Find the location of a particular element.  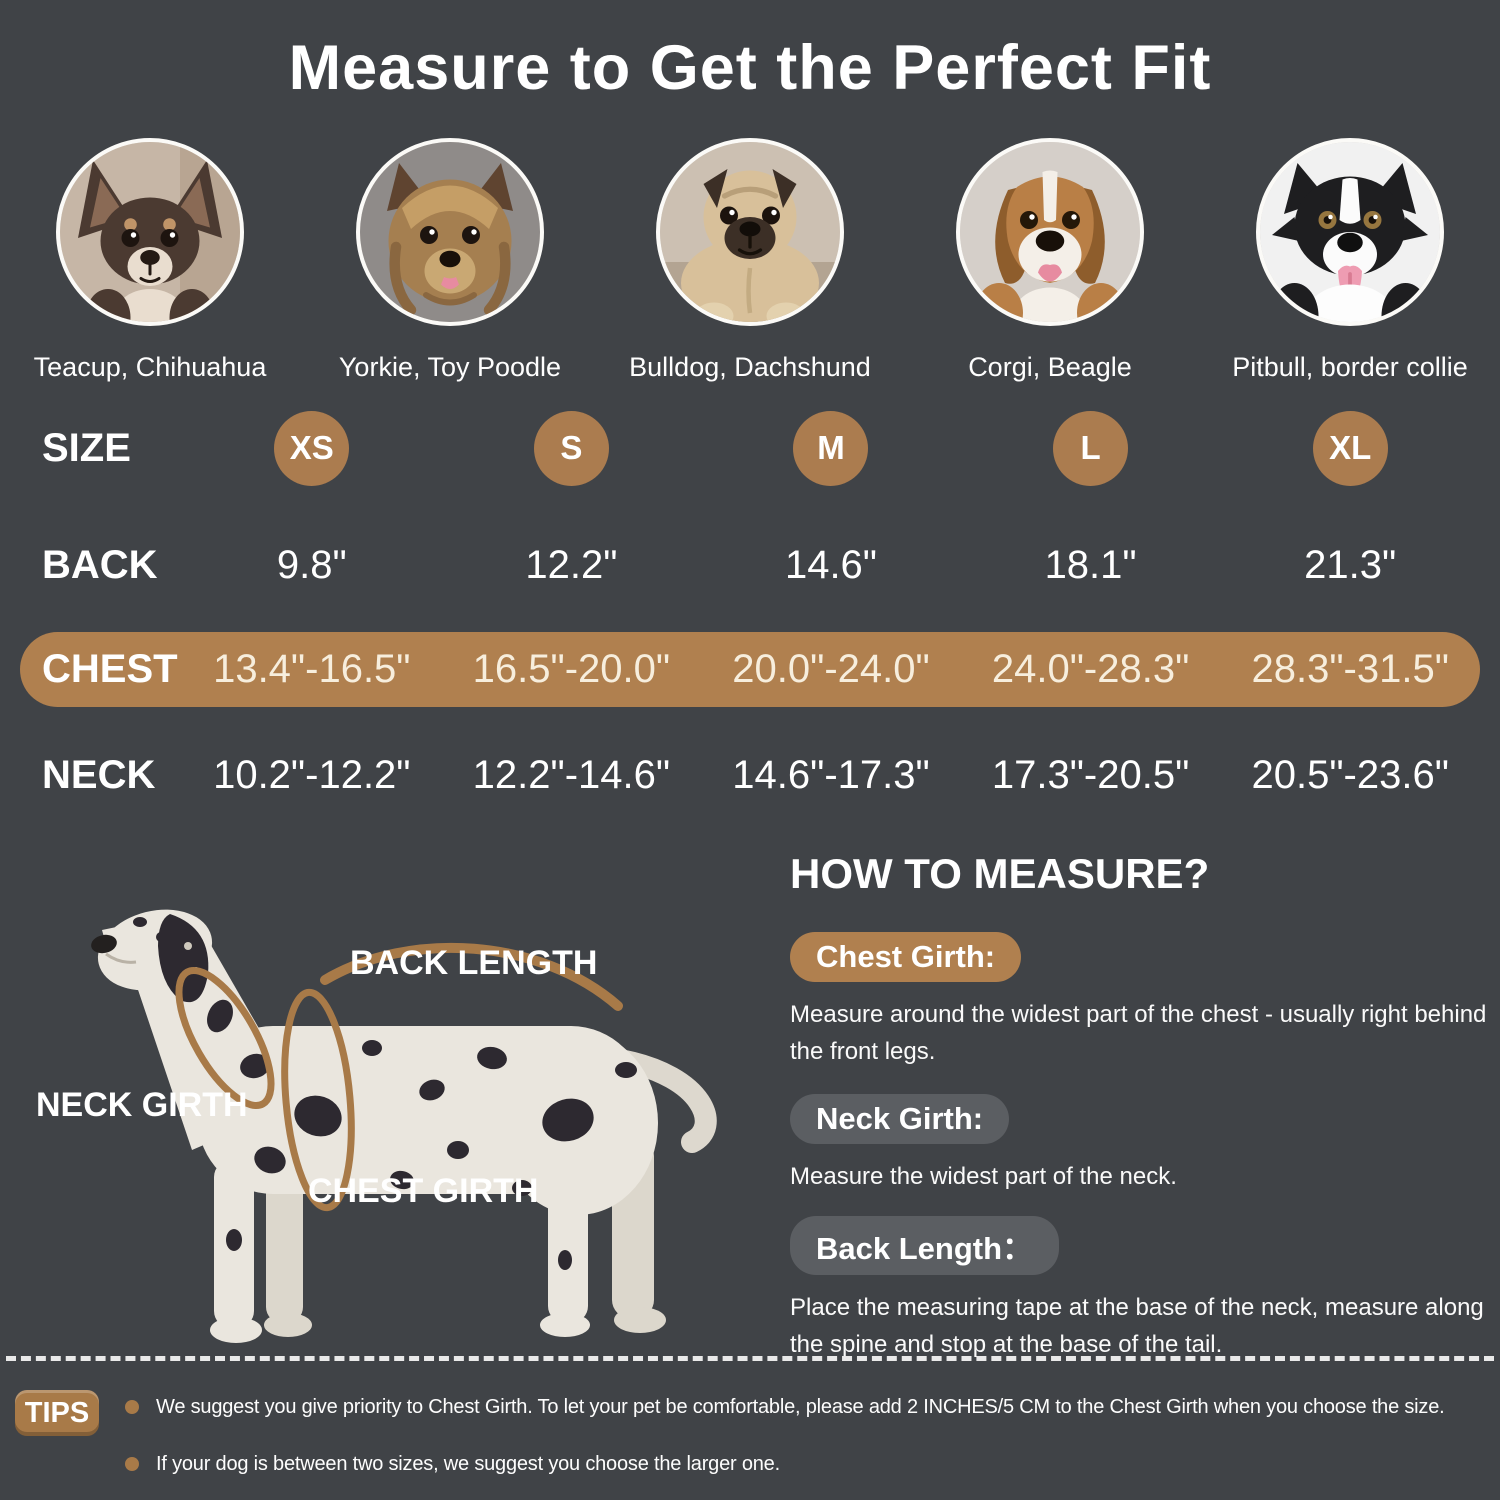

size-badge-xl: XL is located at coordinates (1350, 448).